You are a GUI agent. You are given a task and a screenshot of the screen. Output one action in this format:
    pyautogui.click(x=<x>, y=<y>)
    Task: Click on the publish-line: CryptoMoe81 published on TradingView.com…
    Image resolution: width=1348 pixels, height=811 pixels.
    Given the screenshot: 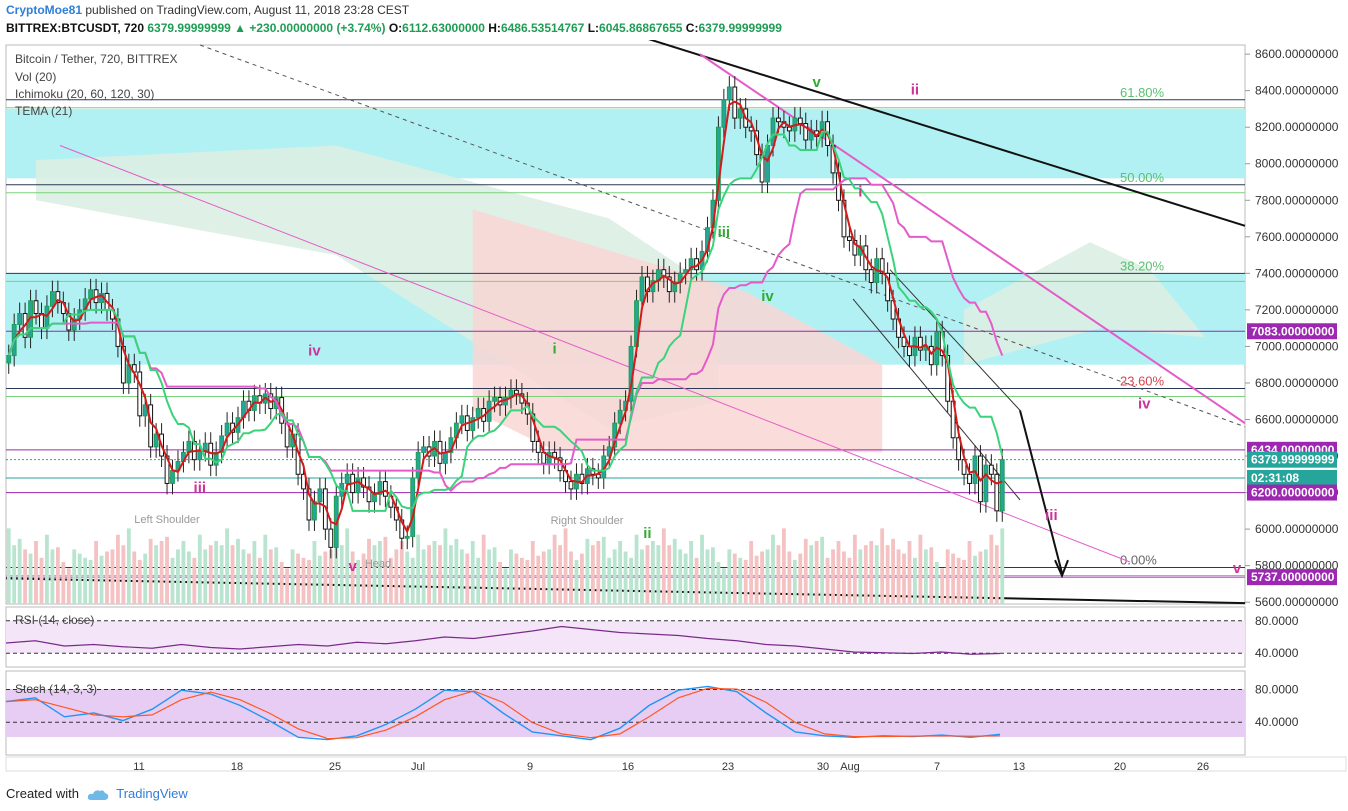 What is the action you would take?
    pyautogui.click(x=207, y=10)
    